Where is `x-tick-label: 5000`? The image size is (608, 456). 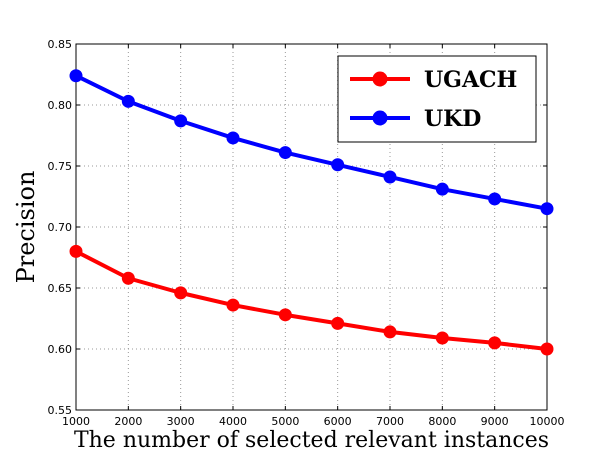
x-tick-label: 5000 is located at coordinates (285, 421).